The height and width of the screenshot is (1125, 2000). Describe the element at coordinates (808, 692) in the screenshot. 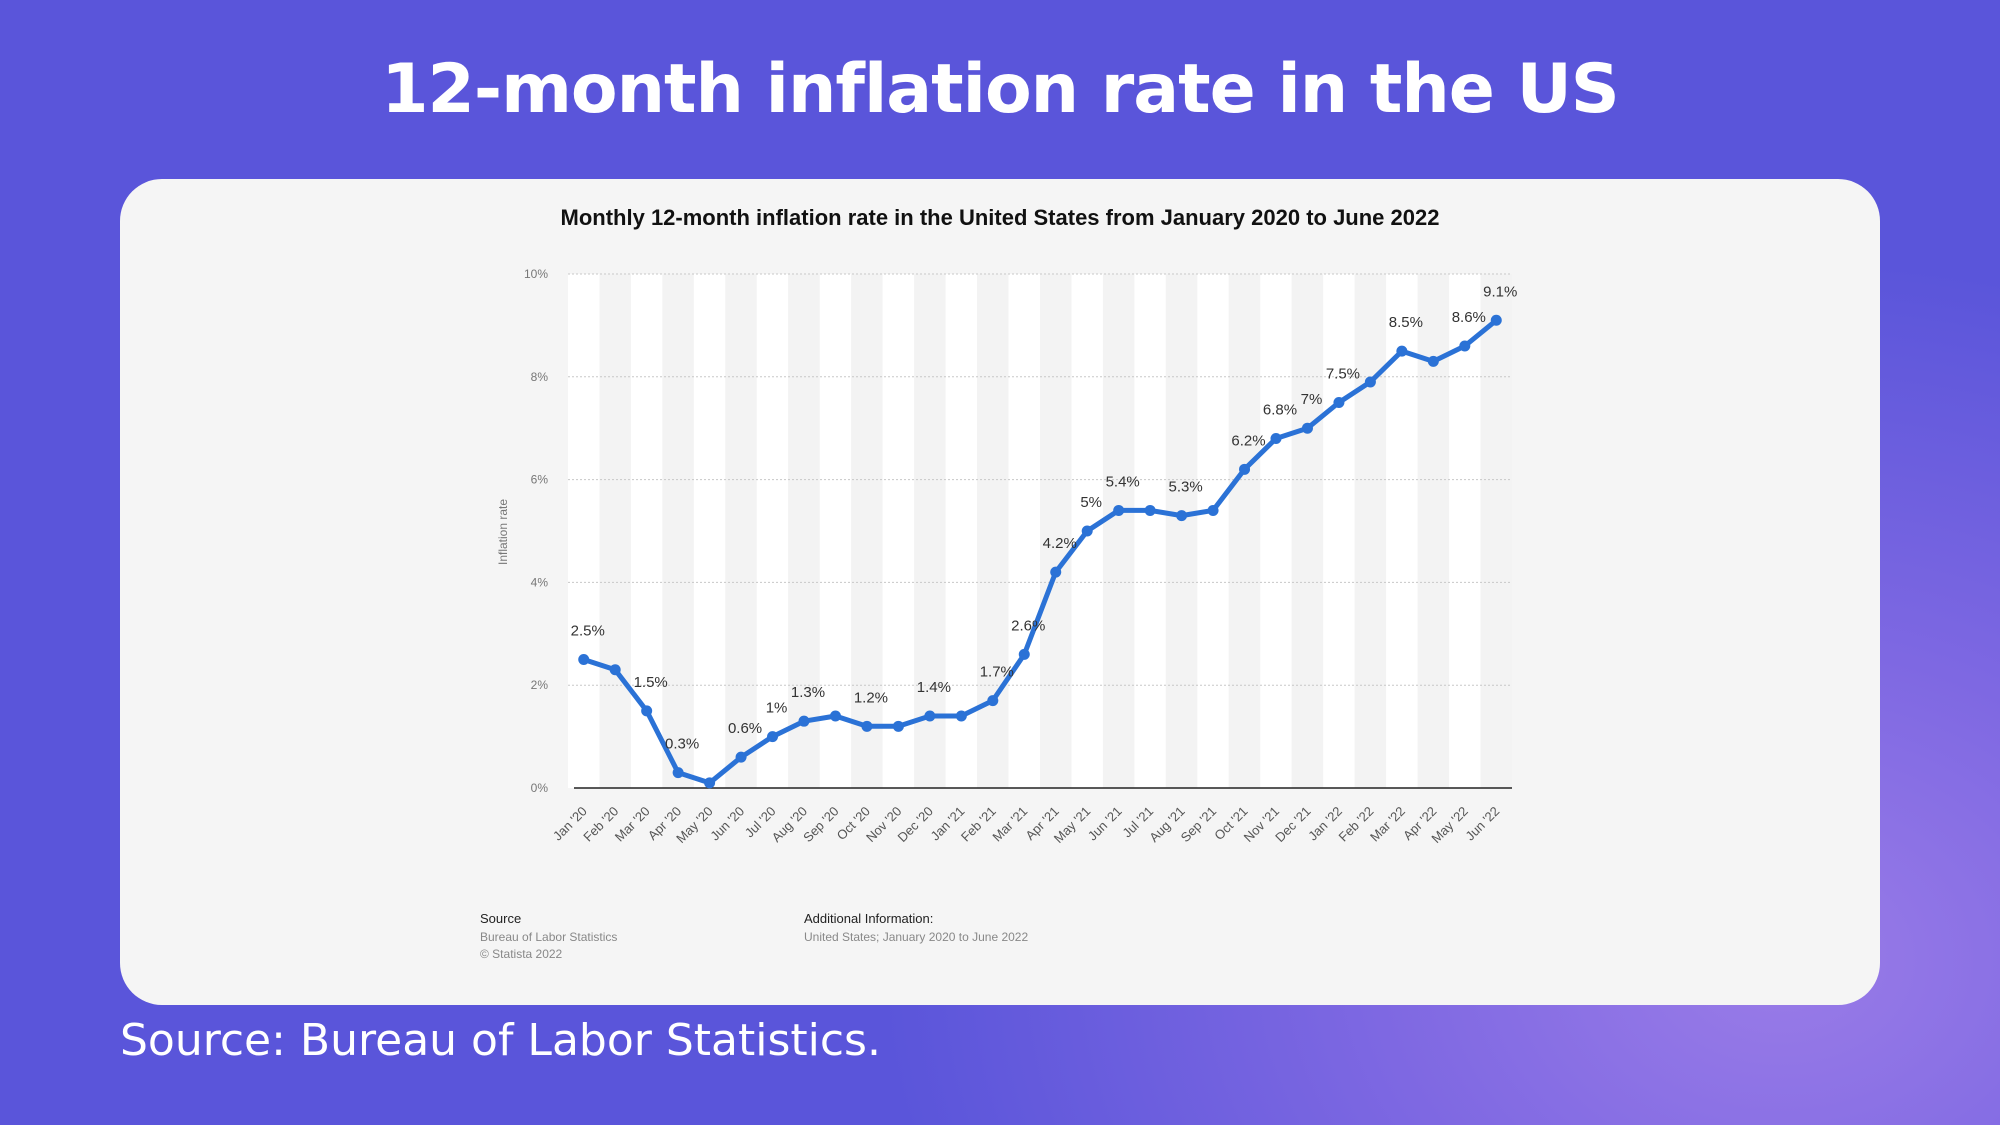

I see `data-label: 1.3%` at that location.